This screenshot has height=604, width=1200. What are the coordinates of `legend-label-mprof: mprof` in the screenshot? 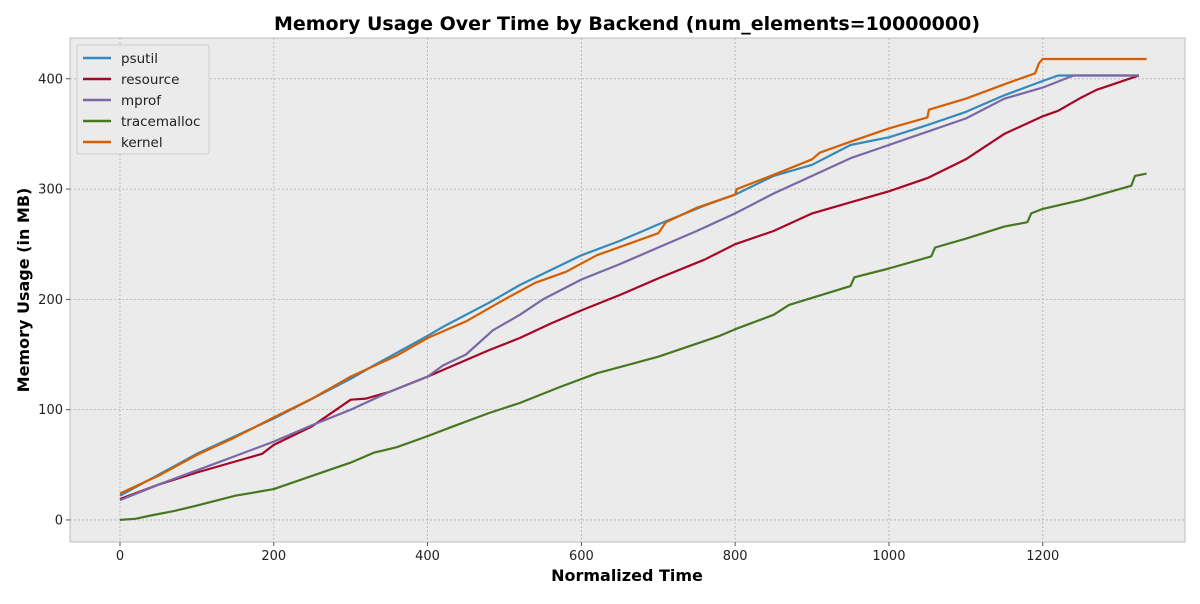 It's located at (141, 101).